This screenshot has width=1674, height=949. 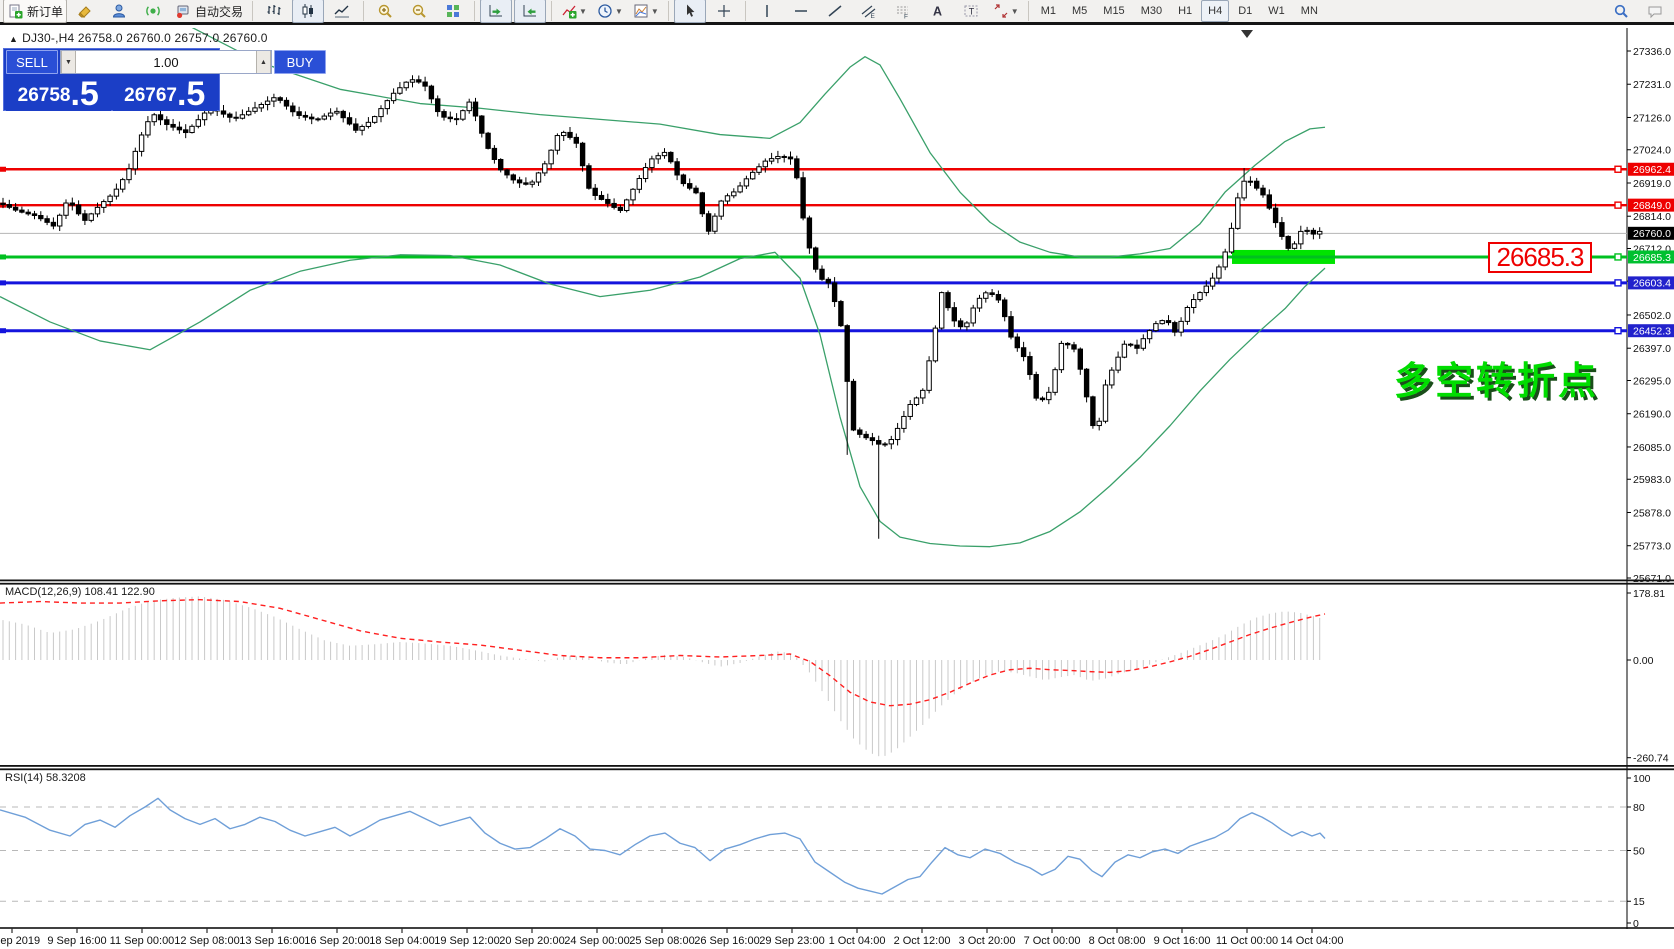 I want to click on svg-text: 29 Sep 23:00, so click(x=791, y=941).